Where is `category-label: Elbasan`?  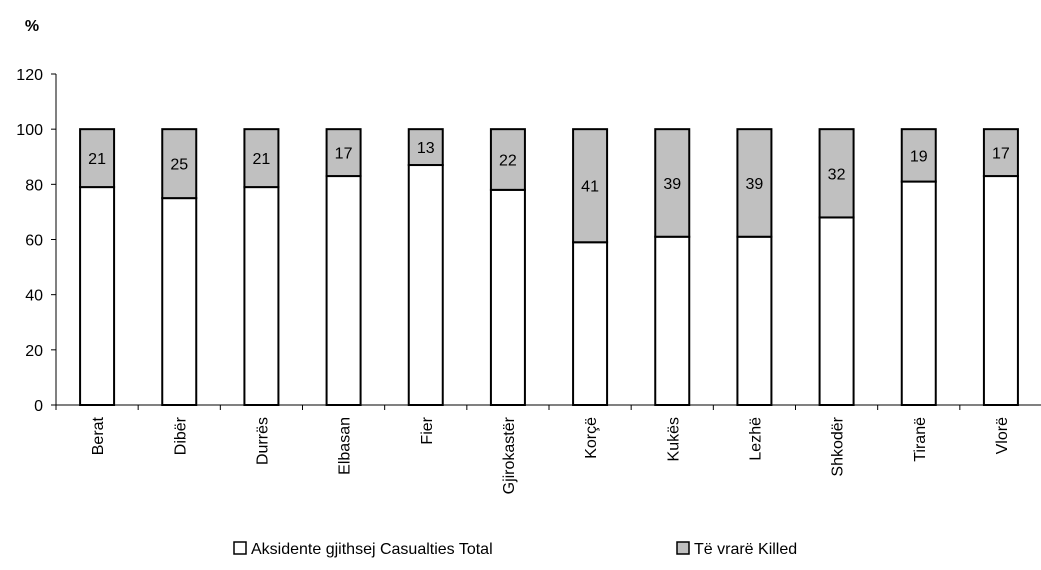
category-label: Elbasan is located at coordinates (345, 446).